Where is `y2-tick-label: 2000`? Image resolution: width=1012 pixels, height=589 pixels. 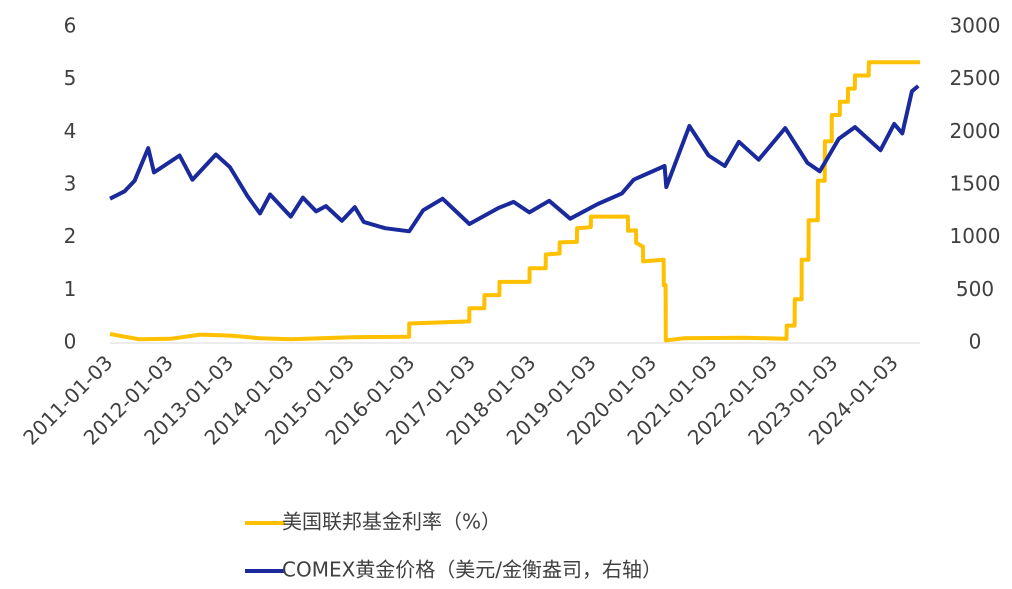
y2-tick-label: 2000 is located at coordinates (975, 131).